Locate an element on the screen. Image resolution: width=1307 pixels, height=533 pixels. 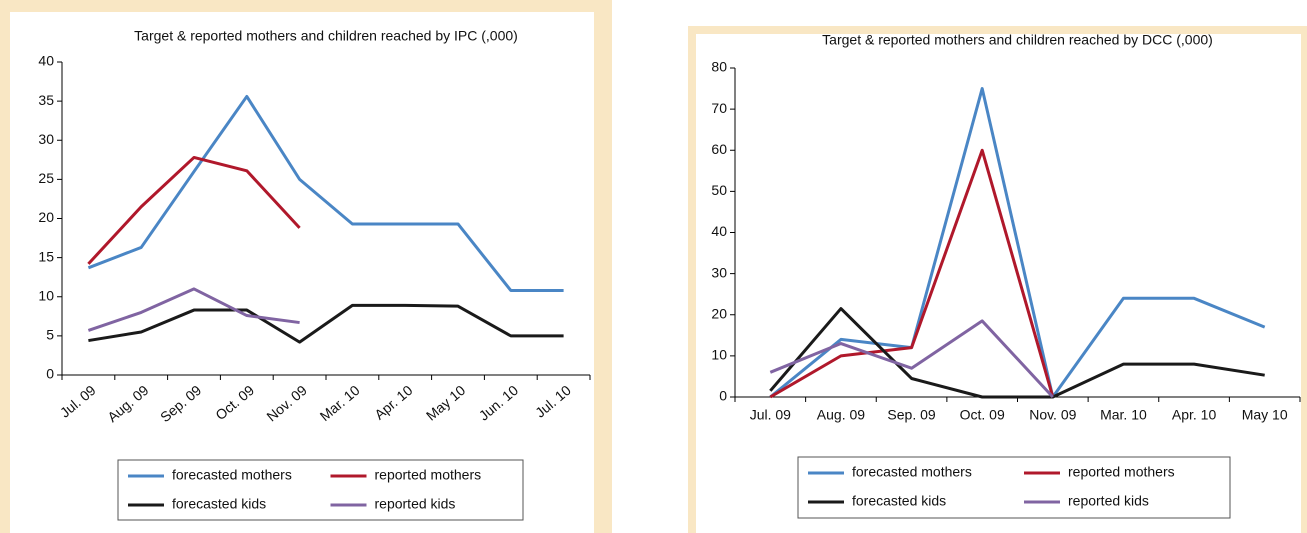
x-tick-label: Sep. 09 is located at coordinates (911, 415).